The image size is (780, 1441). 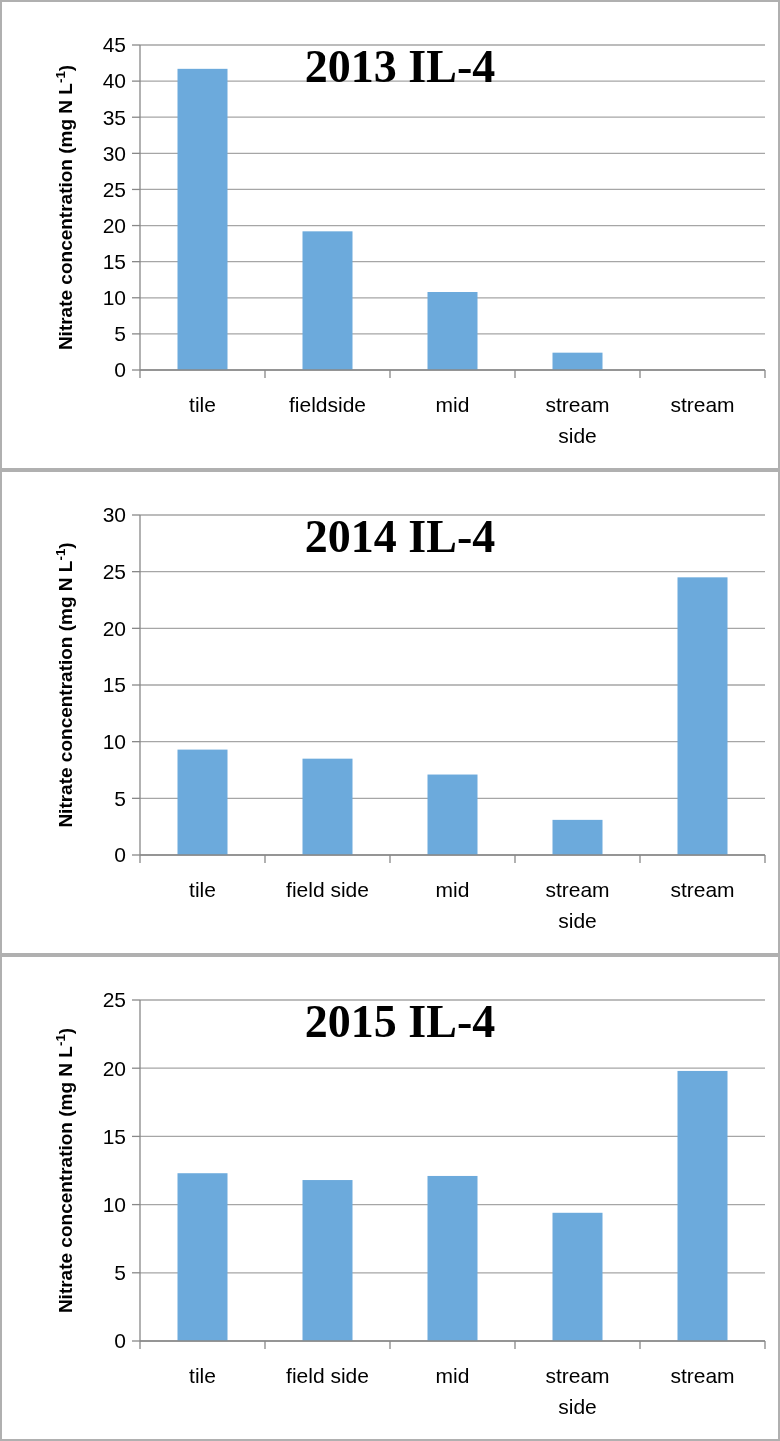 What do you see at coordinates (114, 81) in the screenshot?
I see `y-tick-label: 40` at bounding box center [114, 81].